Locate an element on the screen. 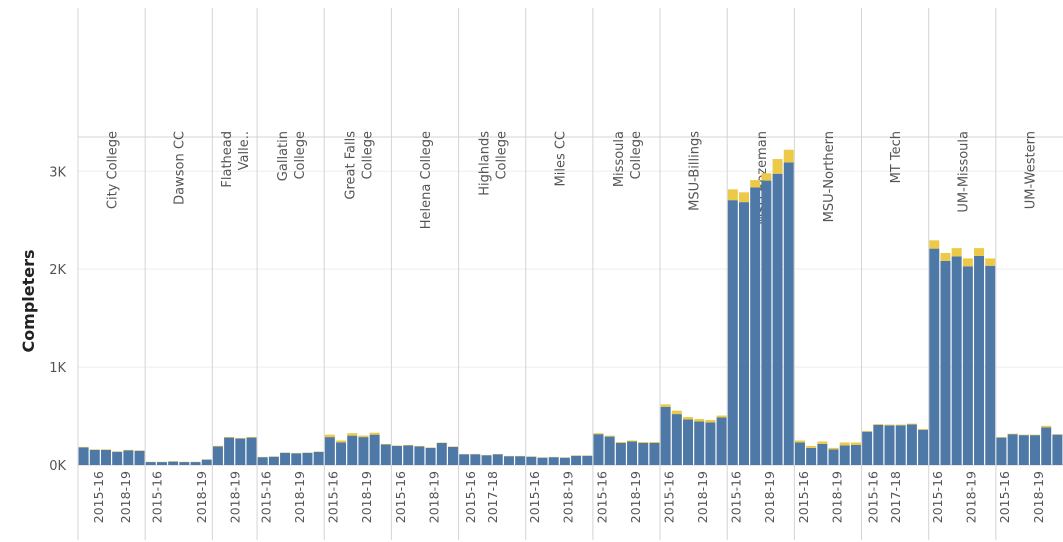  y-tick-label: 3K is located at coordinates (57, 172).